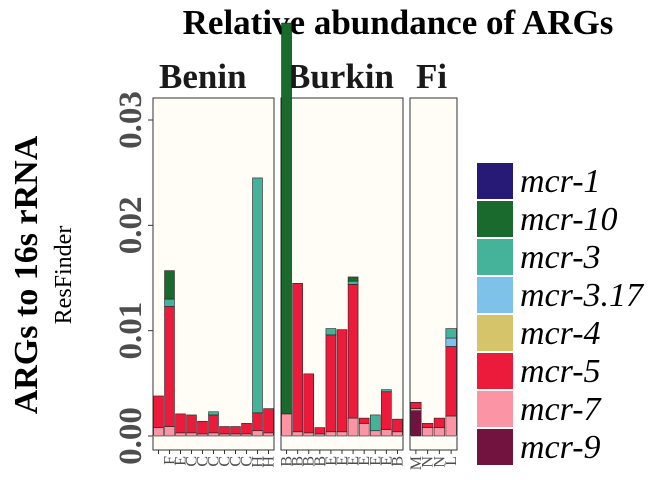 Image resolution: width=672 pixels, height=480 pixels. What do you see at coordinates (561, 409) in the screenshot?
I see `legend-label: mcr-7` at bounding box center [561, 409].